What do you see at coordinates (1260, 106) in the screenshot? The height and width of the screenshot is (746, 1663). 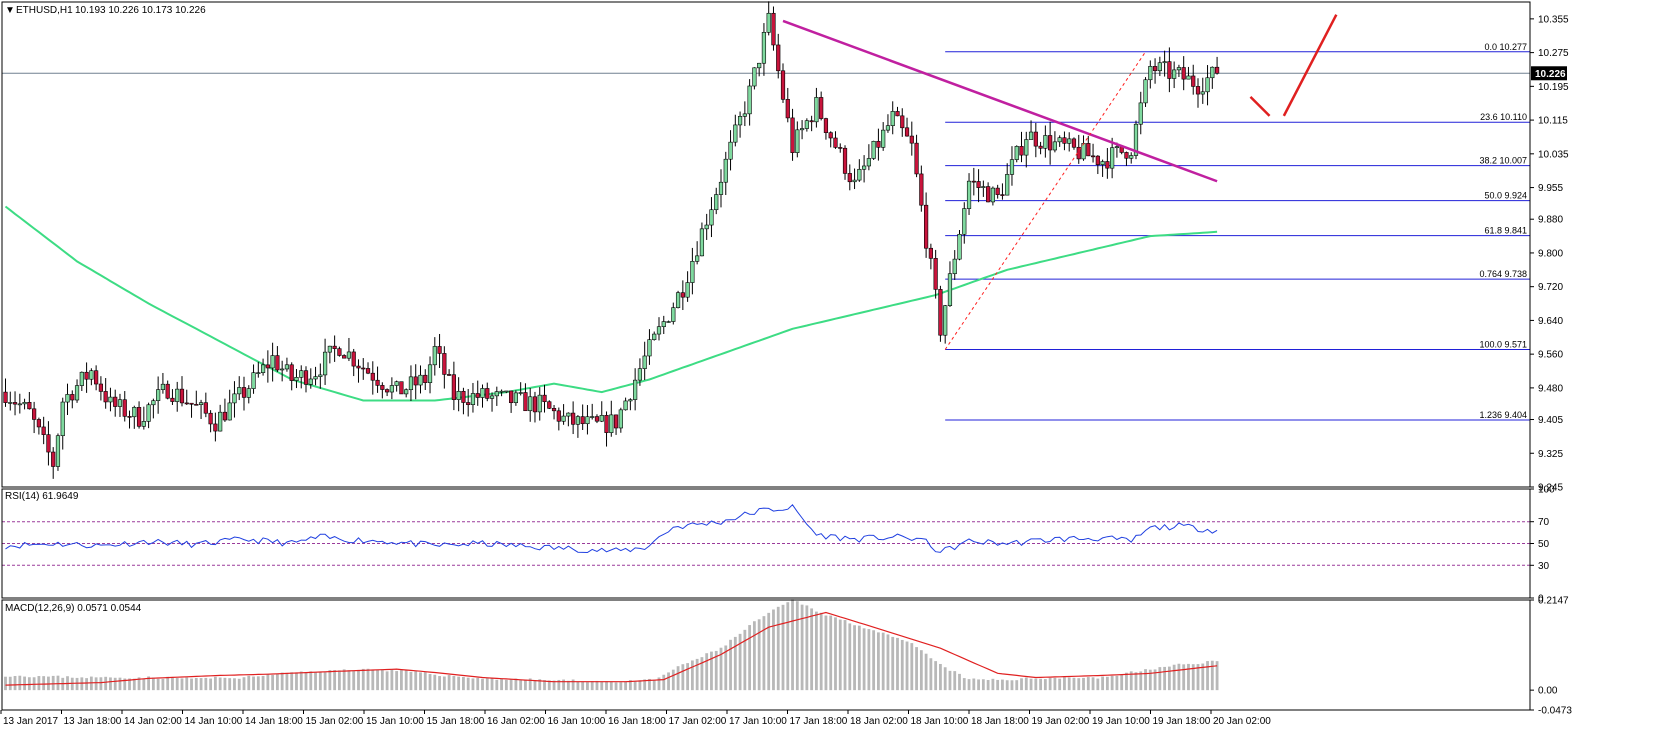 I see `projection-down-stroke` at bounding box center [1260, 106].